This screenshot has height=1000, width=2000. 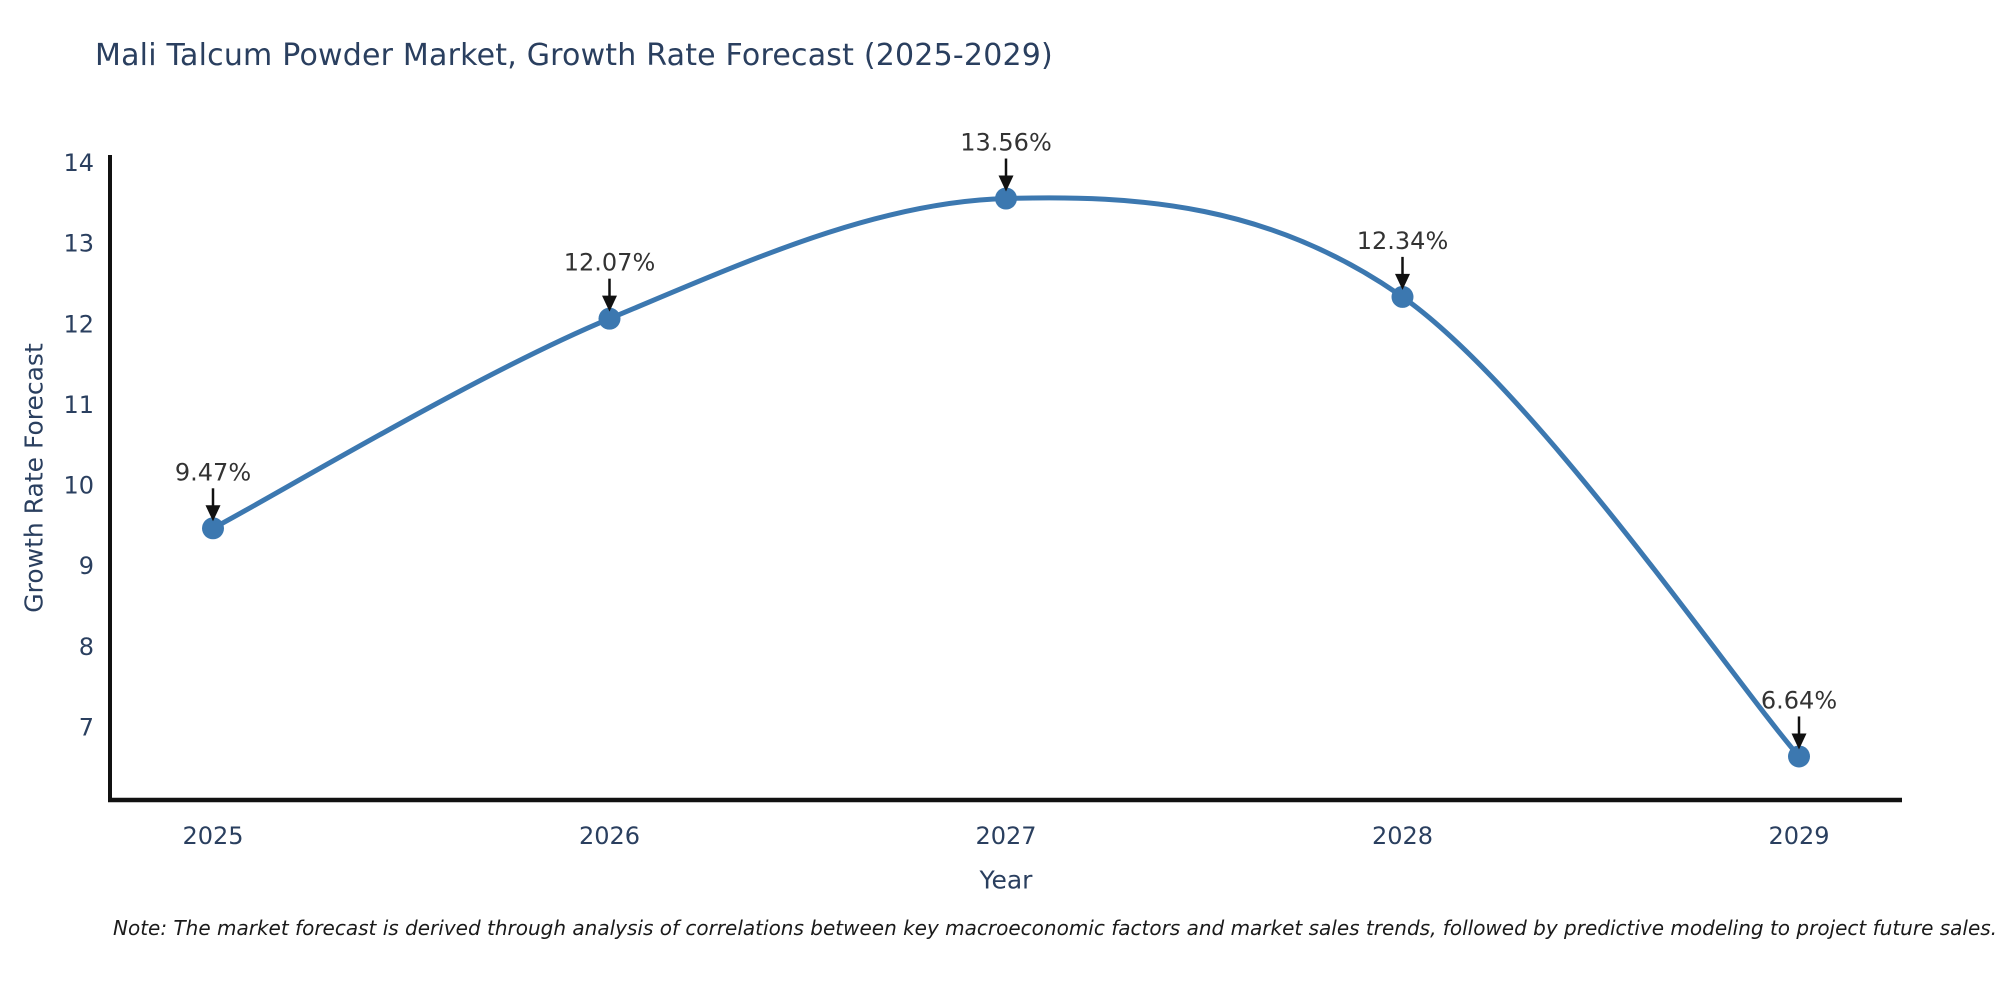 I want to click on y-tick-label-10: 10, so click(x=78, y=486).